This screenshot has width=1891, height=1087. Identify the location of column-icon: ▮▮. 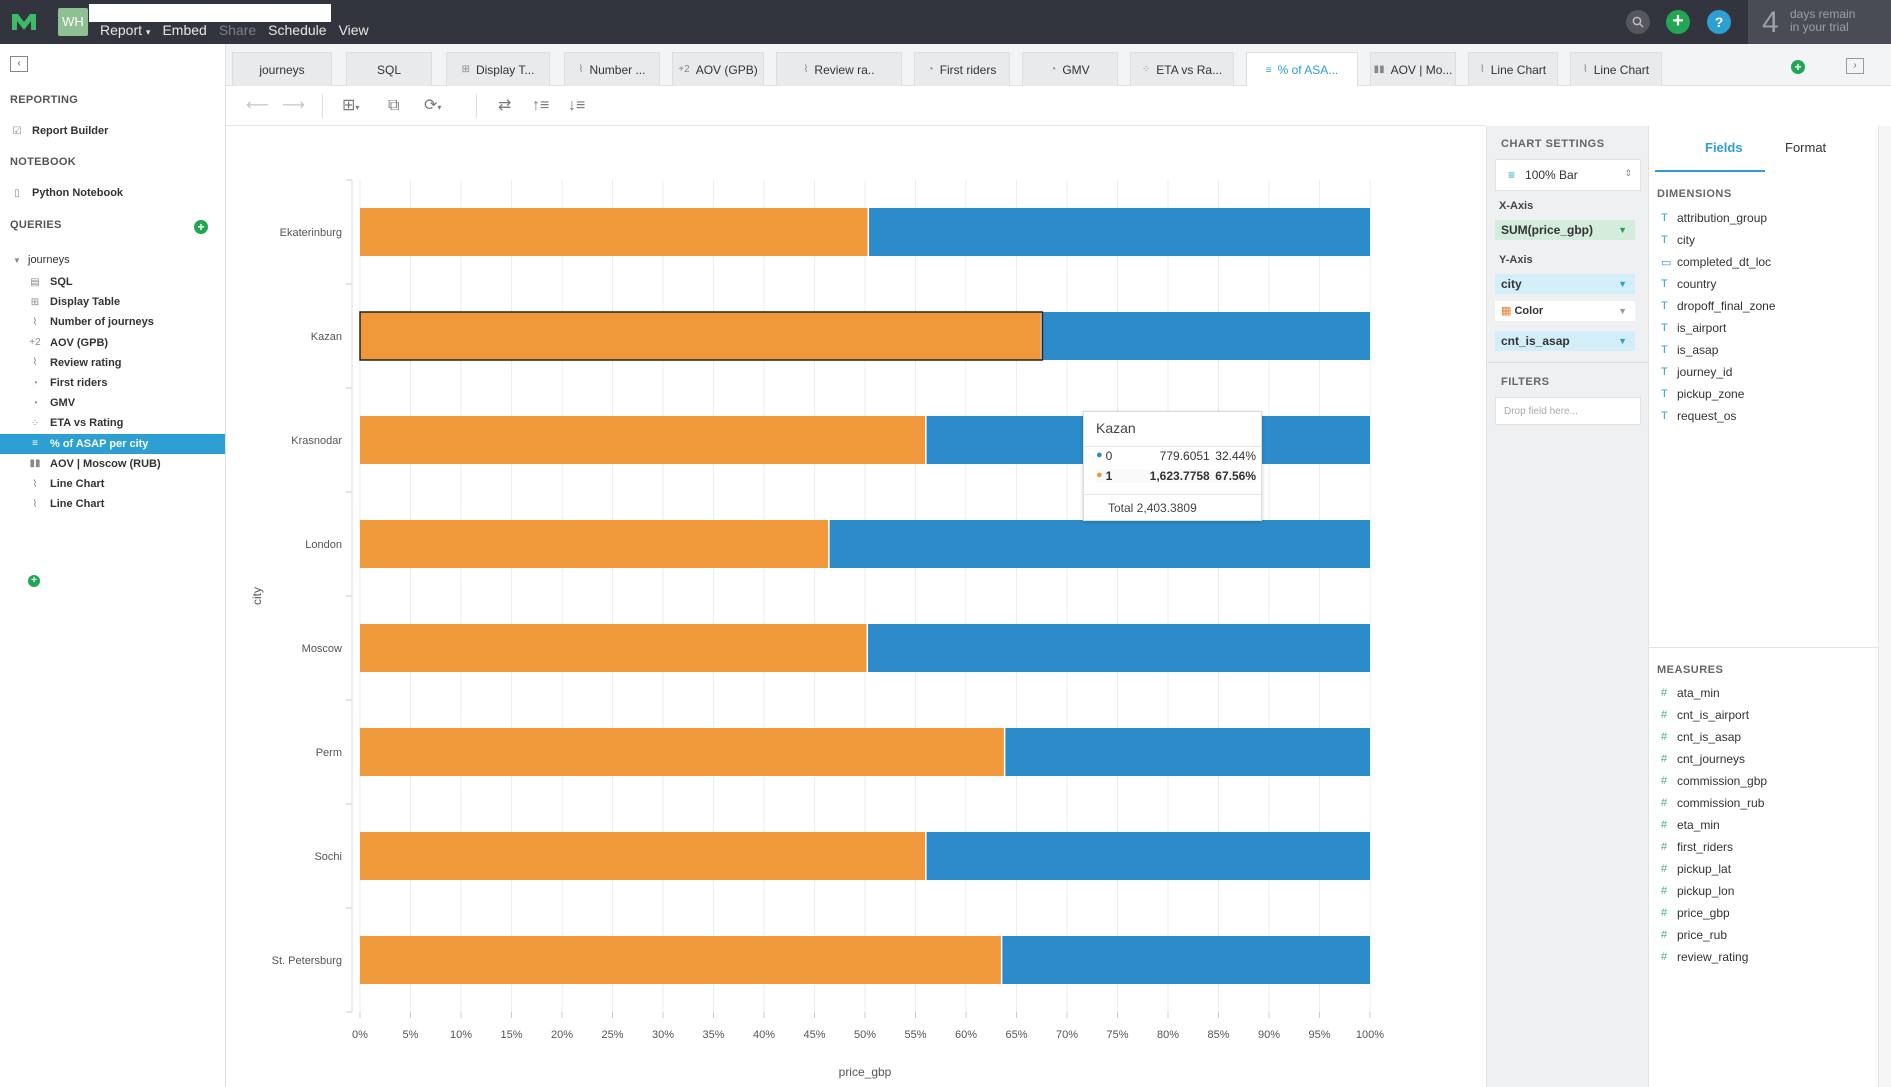
(35, 464).